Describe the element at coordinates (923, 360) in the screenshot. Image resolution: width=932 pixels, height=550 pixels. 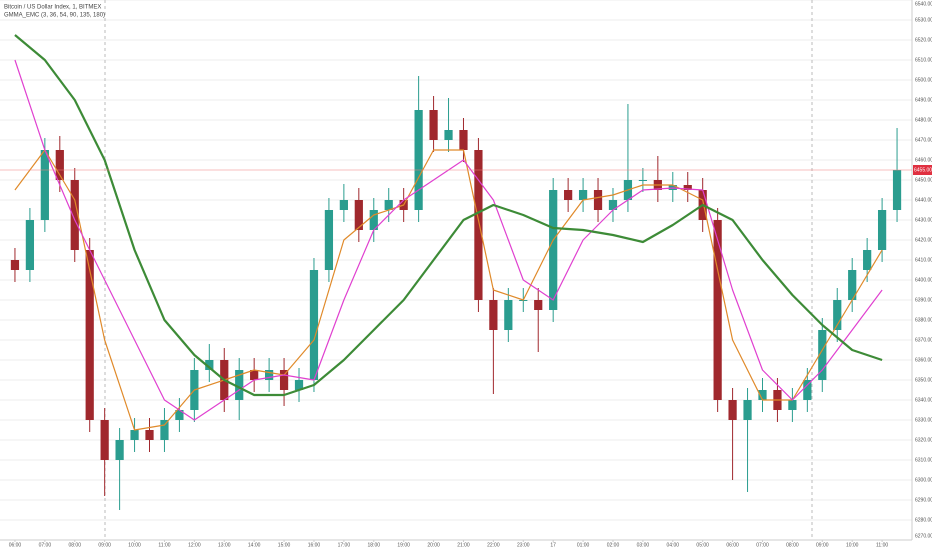
I see `y-tick-label: 6360.00` at that location.